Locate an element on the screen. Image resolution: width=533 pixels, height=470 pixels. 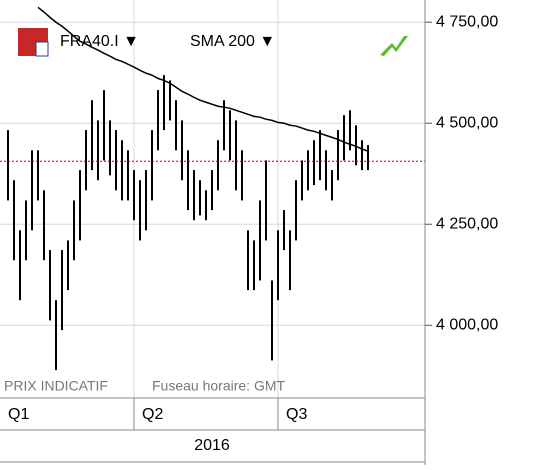
indicator: SMA 200 ▼ is located at coordinates (232, 41).